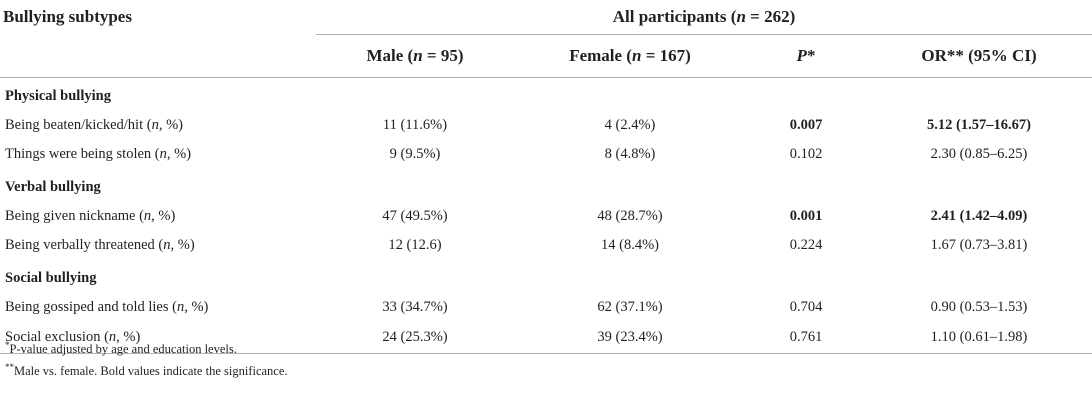  Describe the element at coordinates (107, 307) in the screenshot. I see `row-label: Being gossiped and told lies (n, %)` at that location.